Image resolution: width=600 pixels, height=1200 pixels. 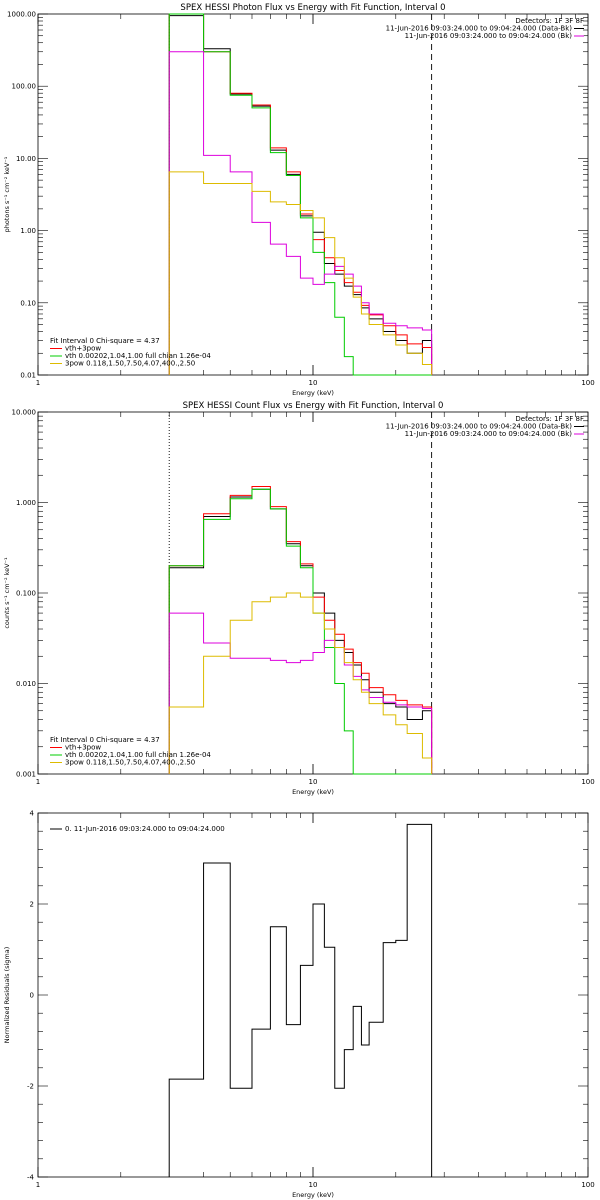 What do you see at coordinates (32, 996) in the screenshot?
I see `y-tick-label: 0` at bounding box center [32, 996].